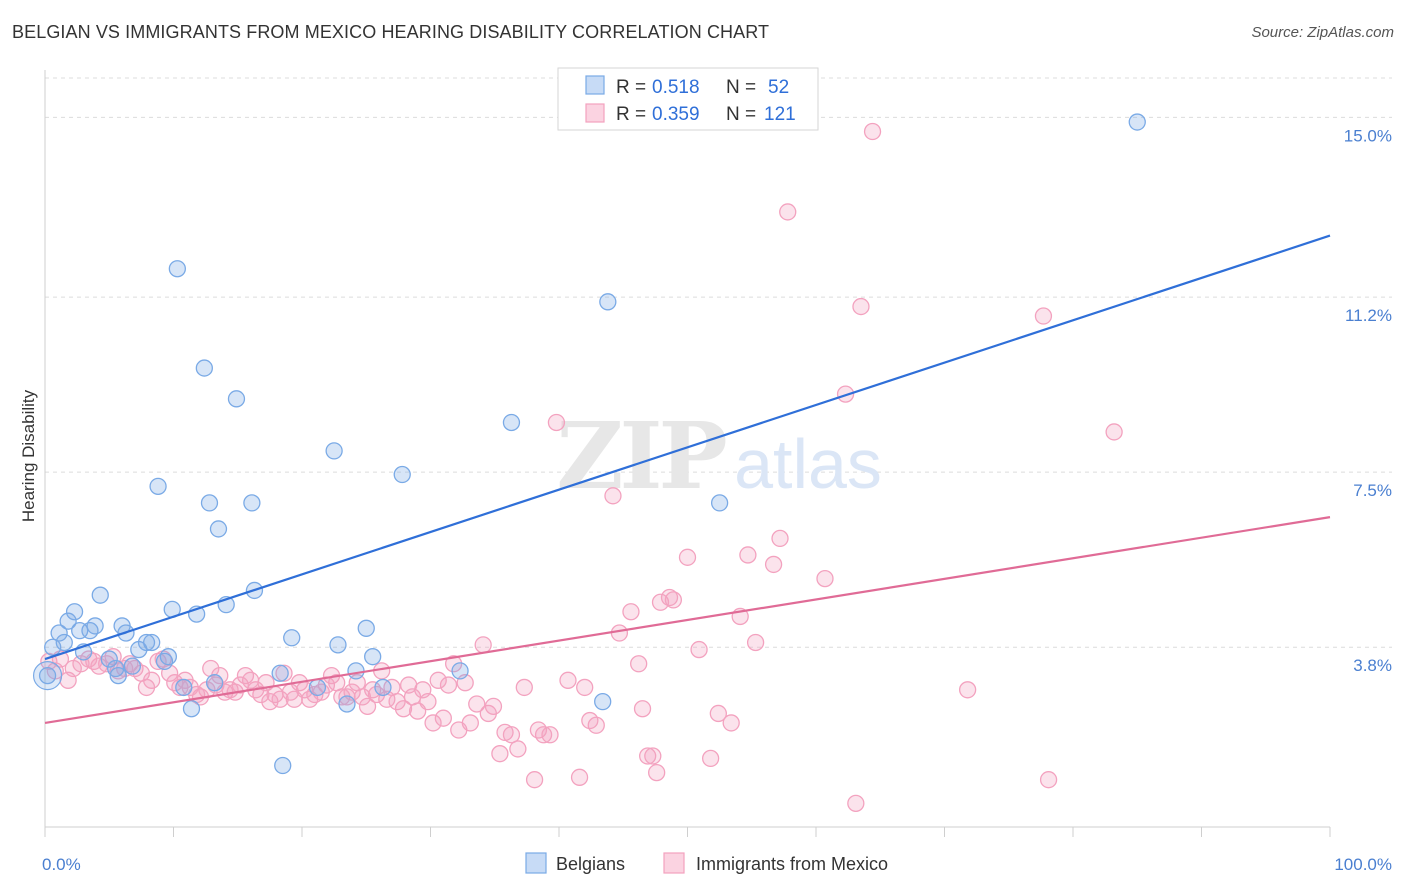 The image size is (1406, 892). Describe the element at coordinates (631, 87) in the screenshot. I see `stats-r-label-0: R =` at that location.